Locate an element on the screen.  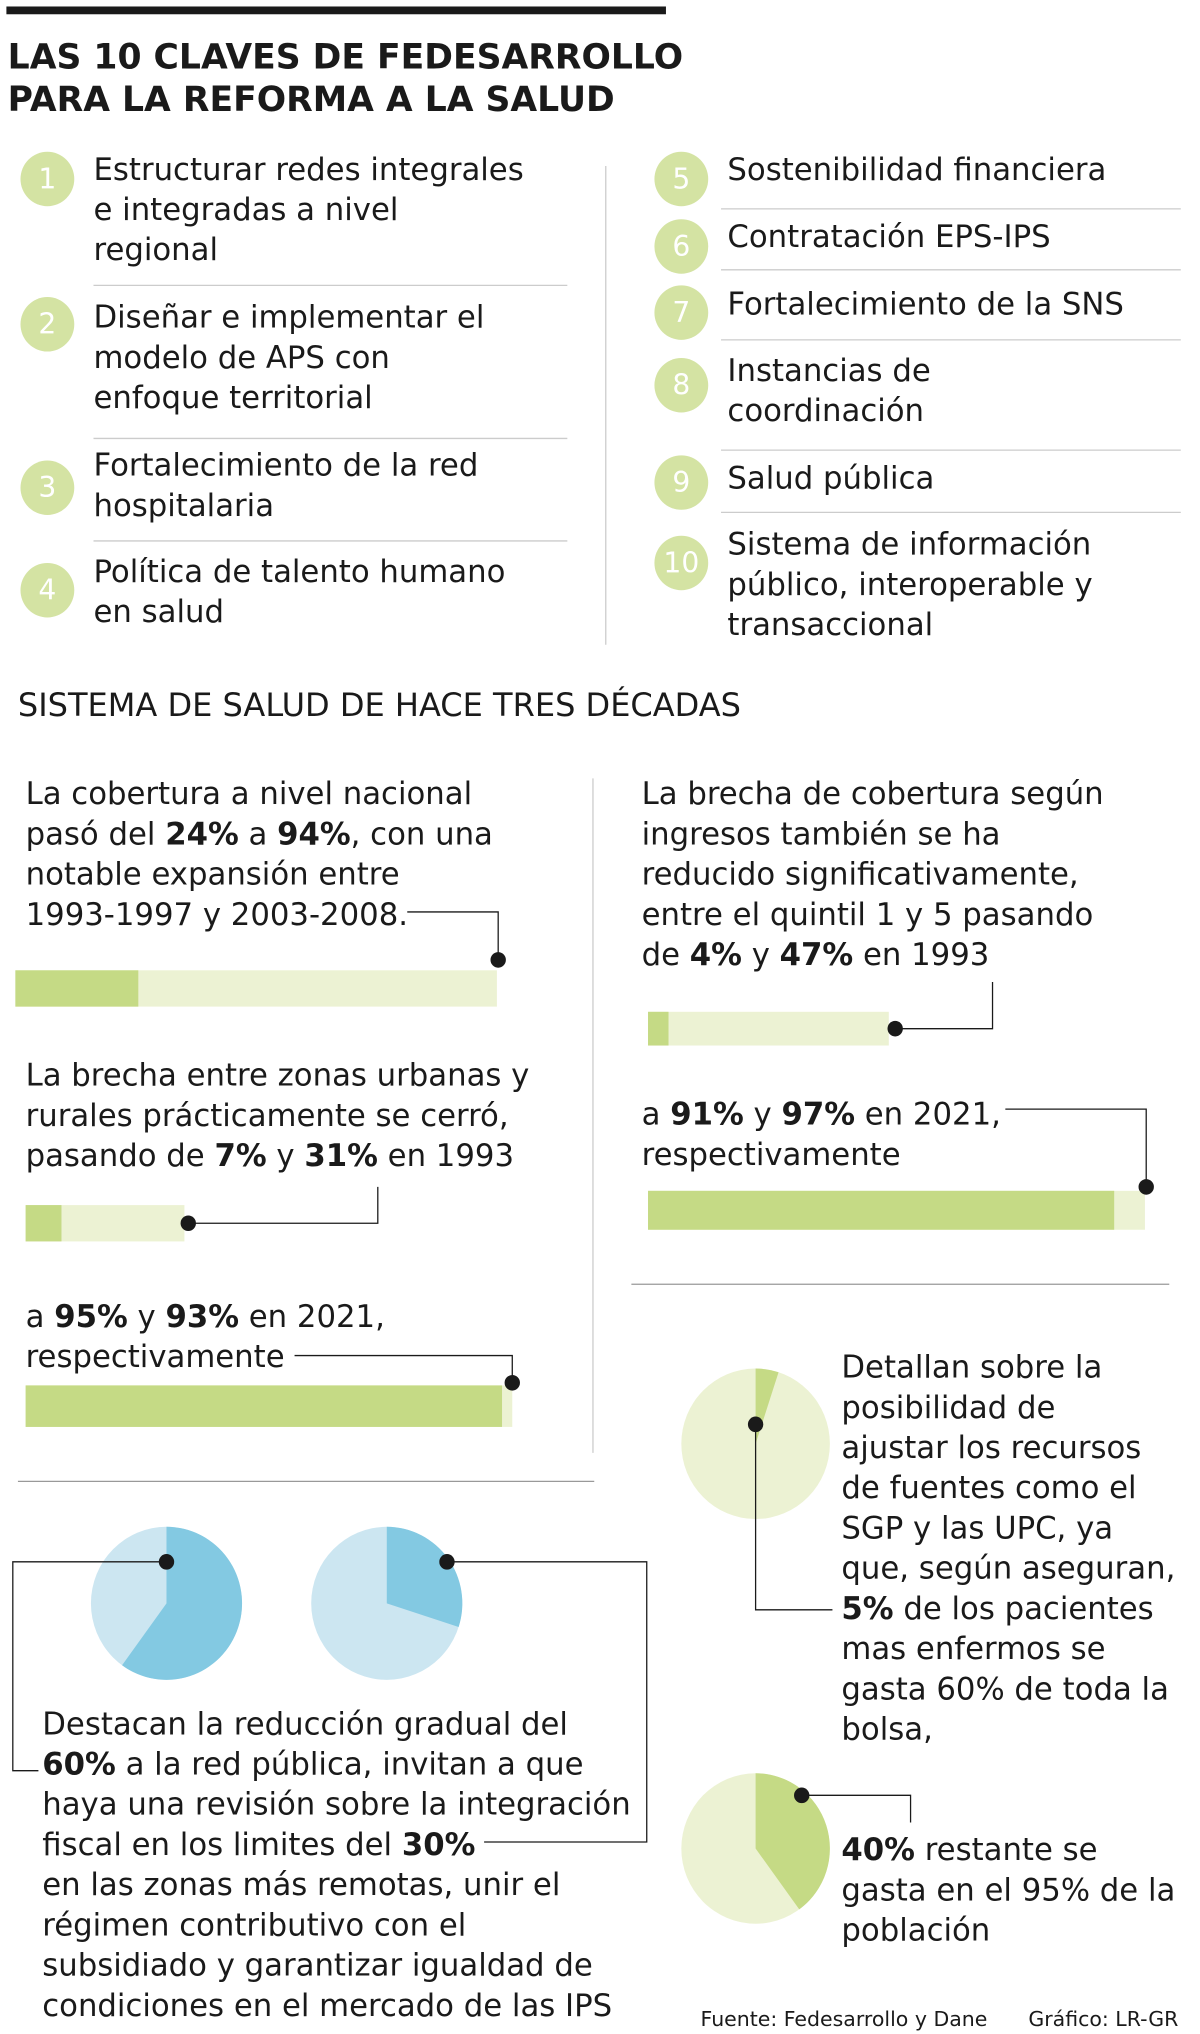
highlight-value: 95% is located at coordinates (91, 1316).